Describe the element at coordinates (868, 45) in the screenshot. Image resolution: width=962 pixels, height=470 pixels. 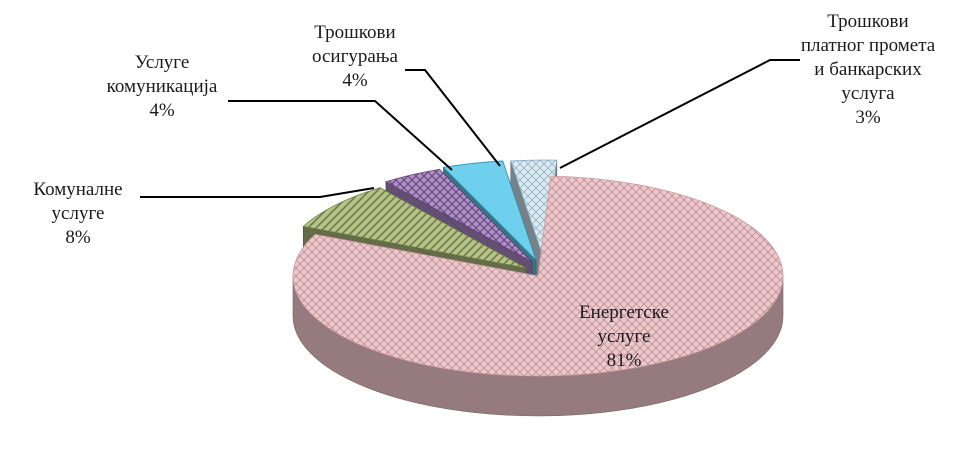
I see `slice-name-line: платног промета` at that location.